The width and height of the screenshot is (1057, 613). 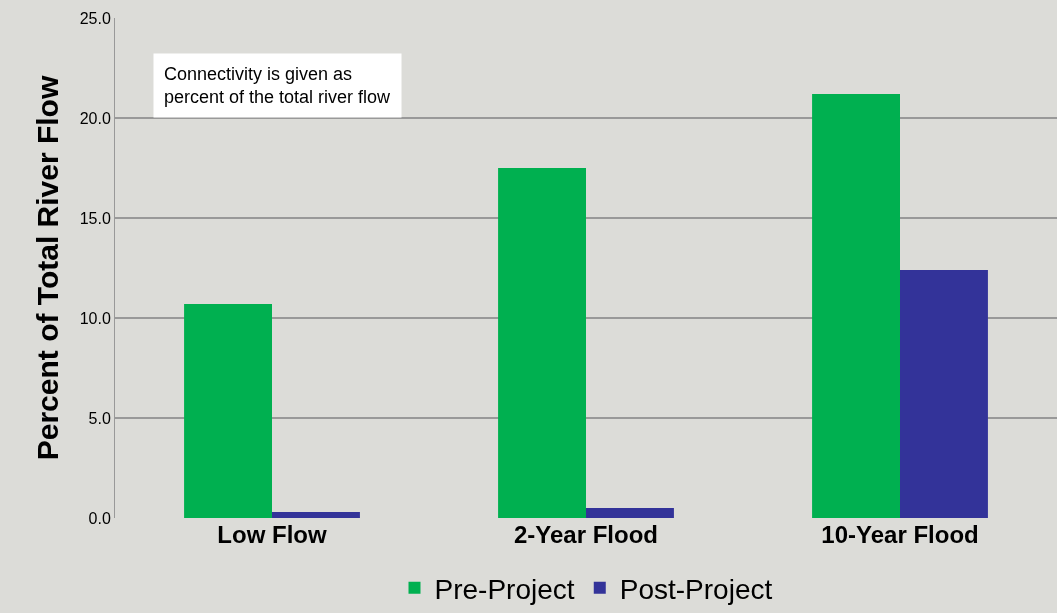 What do you see at coordinates (95, 18) in the screenshot?
I see `y-tick-label: 25.0` at bounding box center [95, 18].